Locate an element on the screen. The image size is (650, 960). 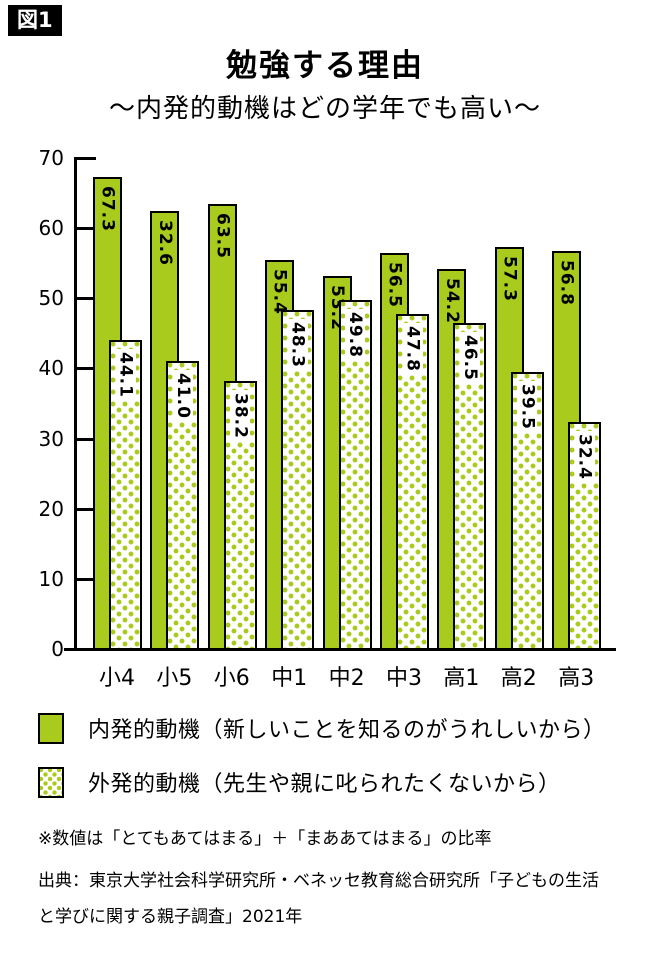
bar-value-label: 32.6 is located at coordinates (164, 242).